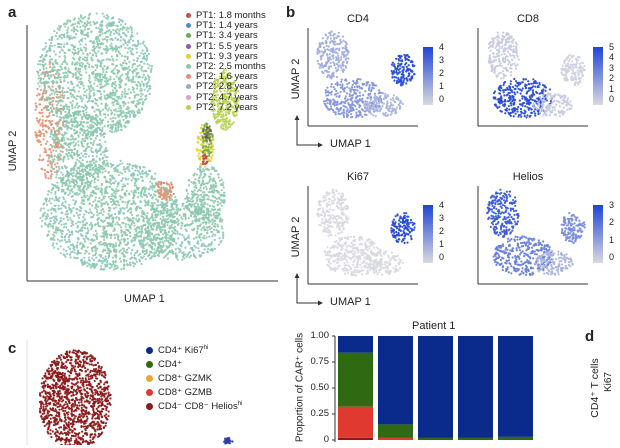 The image size is (620, 448). What do you see at coordinates (528, 177) in the screenshot?
I see `marker-title: Helios` at bounding box center [528, 177].